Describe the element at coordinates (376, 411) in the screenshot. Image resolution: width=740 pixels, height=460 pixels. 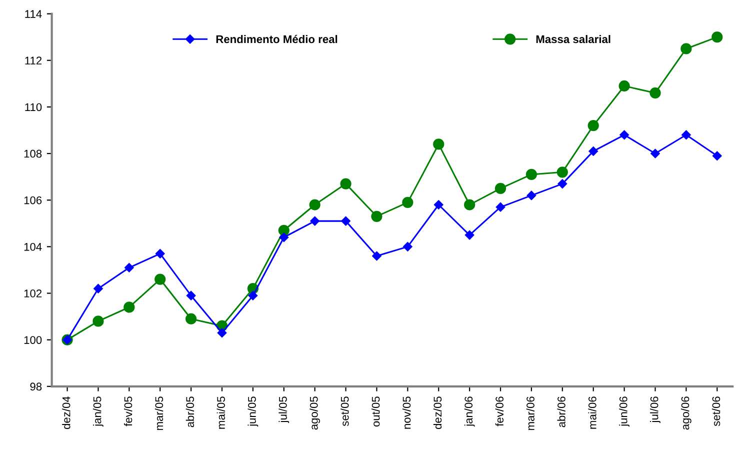
I see `x-tick-label: out/05` at that location.